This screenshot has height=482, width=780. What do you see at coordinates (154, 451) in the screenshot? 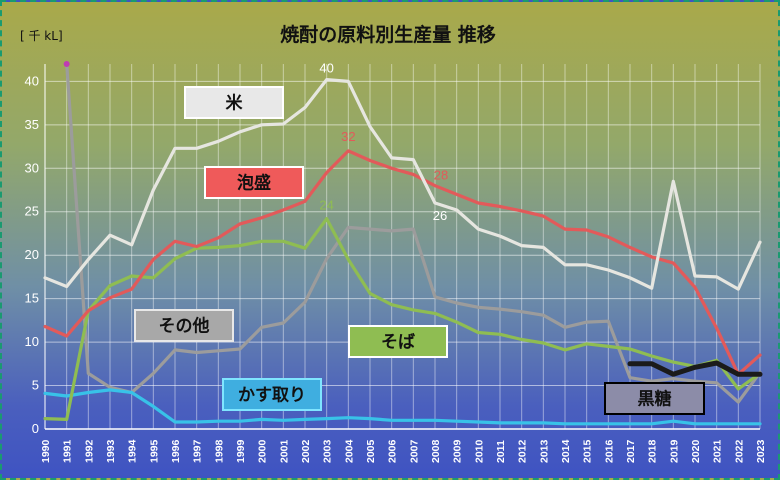
I see `x-tick-label: 1995` at bounding box center [154, 451].